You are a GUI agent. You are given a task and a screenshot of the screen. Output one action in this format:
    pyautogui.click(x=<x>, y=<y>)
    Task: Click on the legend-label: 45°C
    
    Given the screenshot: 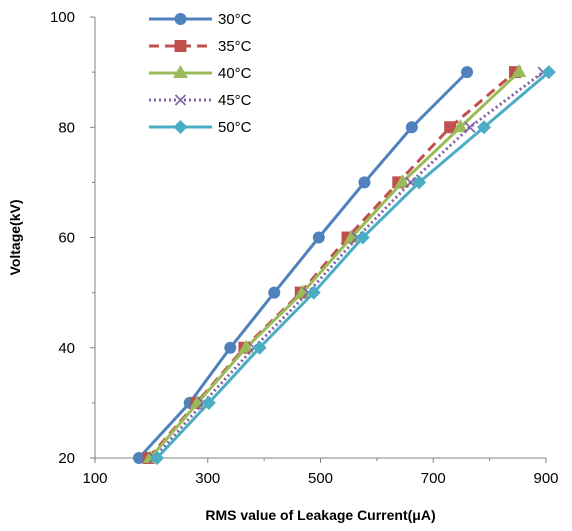 What is the action you would take?
    pyautogui.click(x=235, y=100)
    